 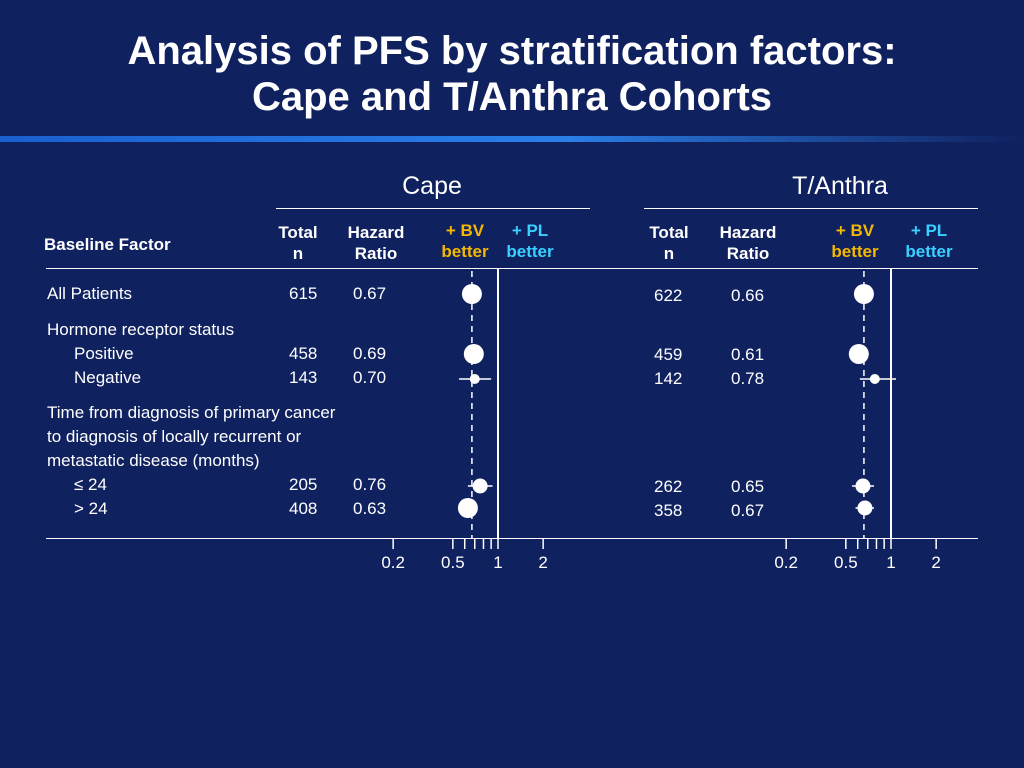 I want to click on tanthra-hr-all: 0.66, so click(x=748, y=295).